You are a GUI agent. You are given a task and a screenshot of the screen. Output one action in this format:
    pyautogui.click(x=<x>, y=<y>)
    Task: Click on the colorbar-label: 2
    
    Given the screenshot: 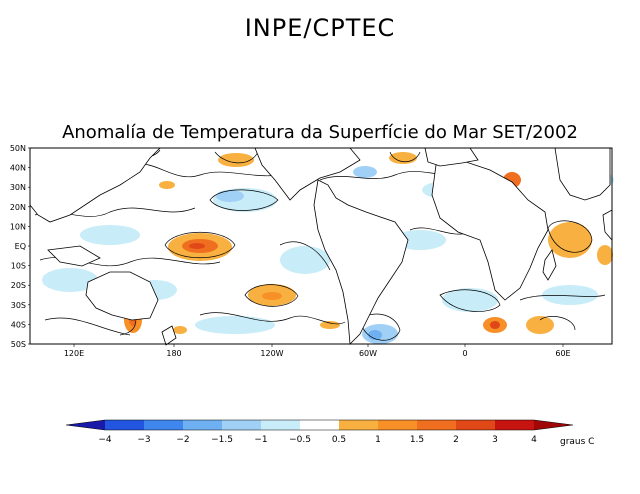 What is the action you would take?
    pyautogui.click(x=456, y=440)
    